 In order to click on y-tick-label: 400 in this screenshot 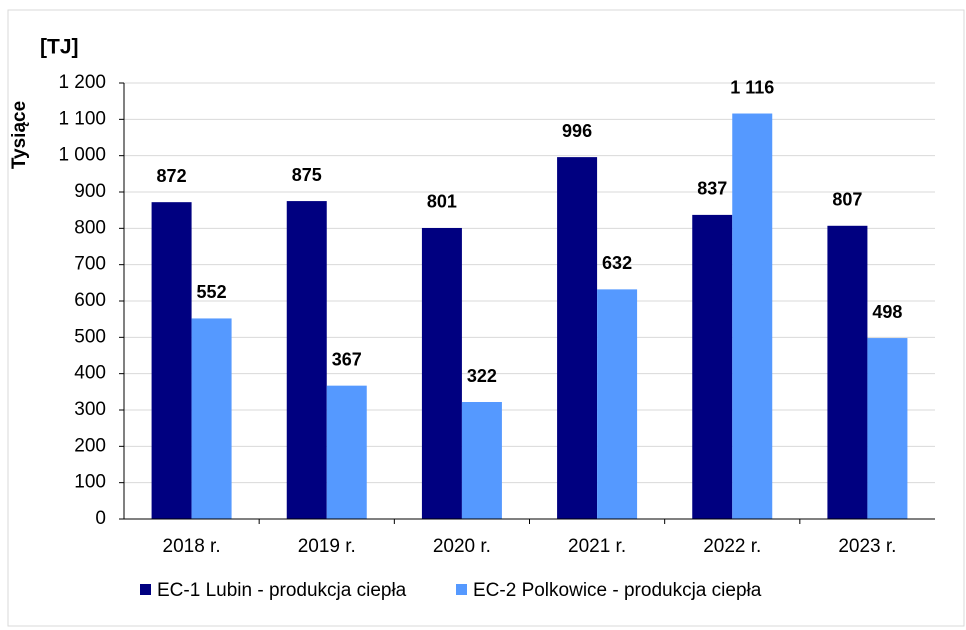, I will do `click(90, 373)`.